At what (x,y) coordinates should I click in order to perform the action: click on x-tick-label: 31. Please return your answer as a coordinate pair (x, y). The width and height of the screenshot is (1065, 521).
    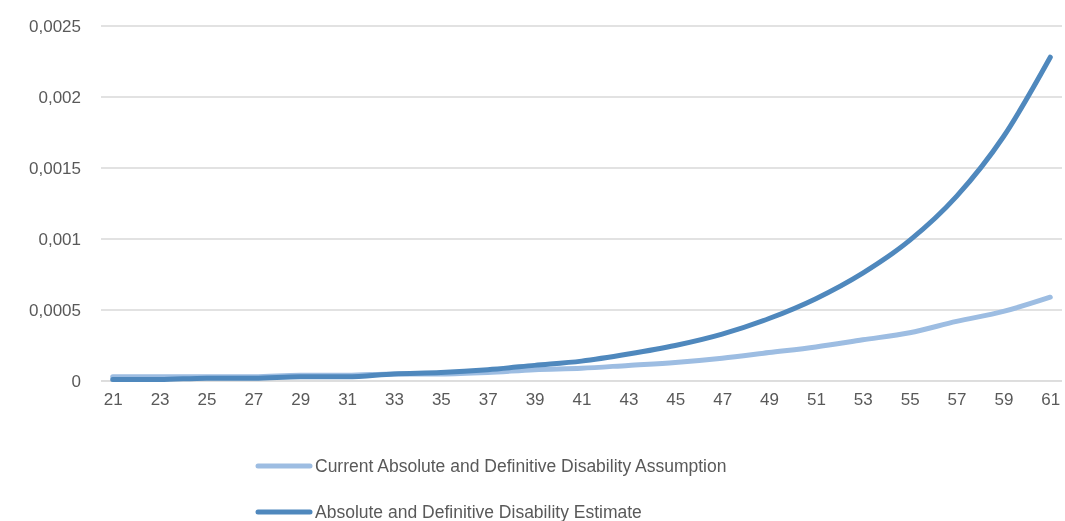
    Looking at the image, I should click on (348, 400).